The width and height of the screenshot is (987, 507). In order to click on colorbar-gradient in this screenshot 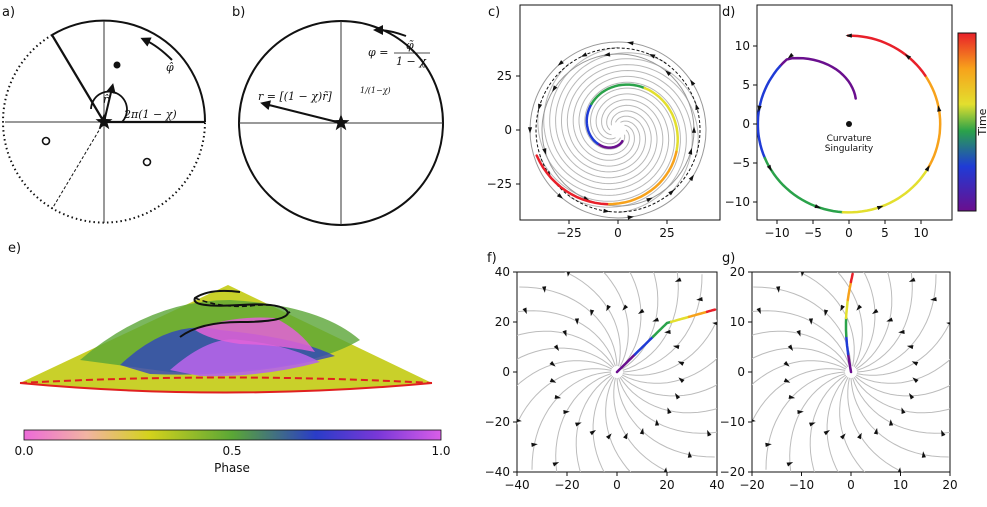, I will do `click(232, 435)`.